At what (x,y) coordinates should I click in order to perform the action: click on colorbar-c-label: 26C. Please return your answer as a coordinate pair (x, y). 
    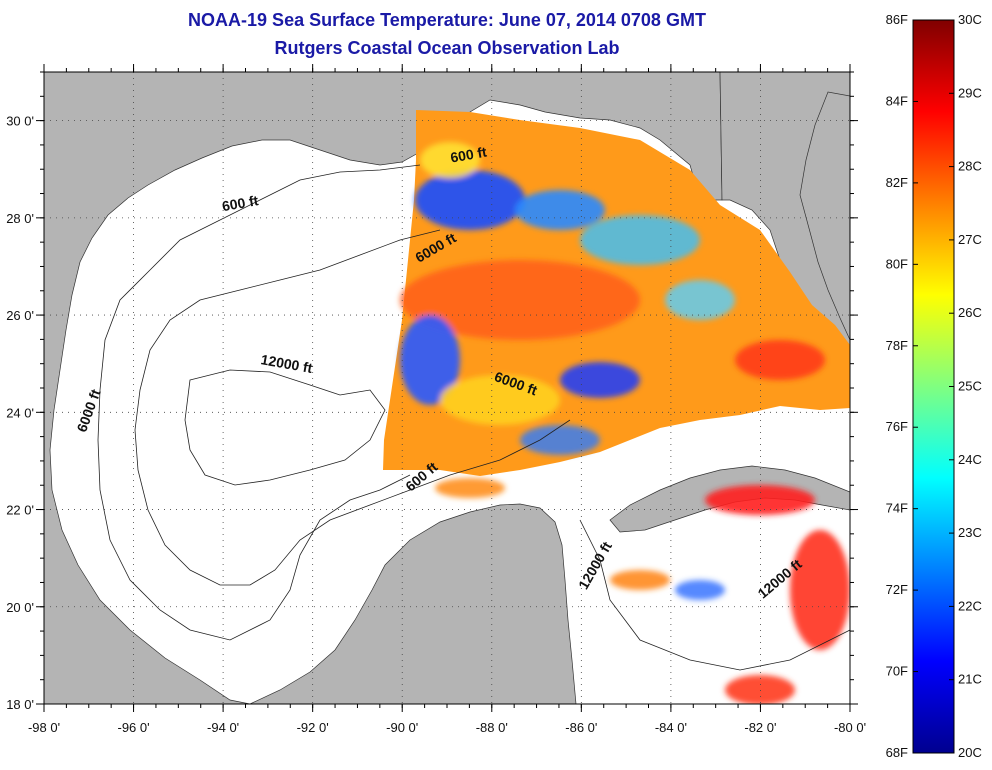
    Looking at the image, I should click on (970, 312).